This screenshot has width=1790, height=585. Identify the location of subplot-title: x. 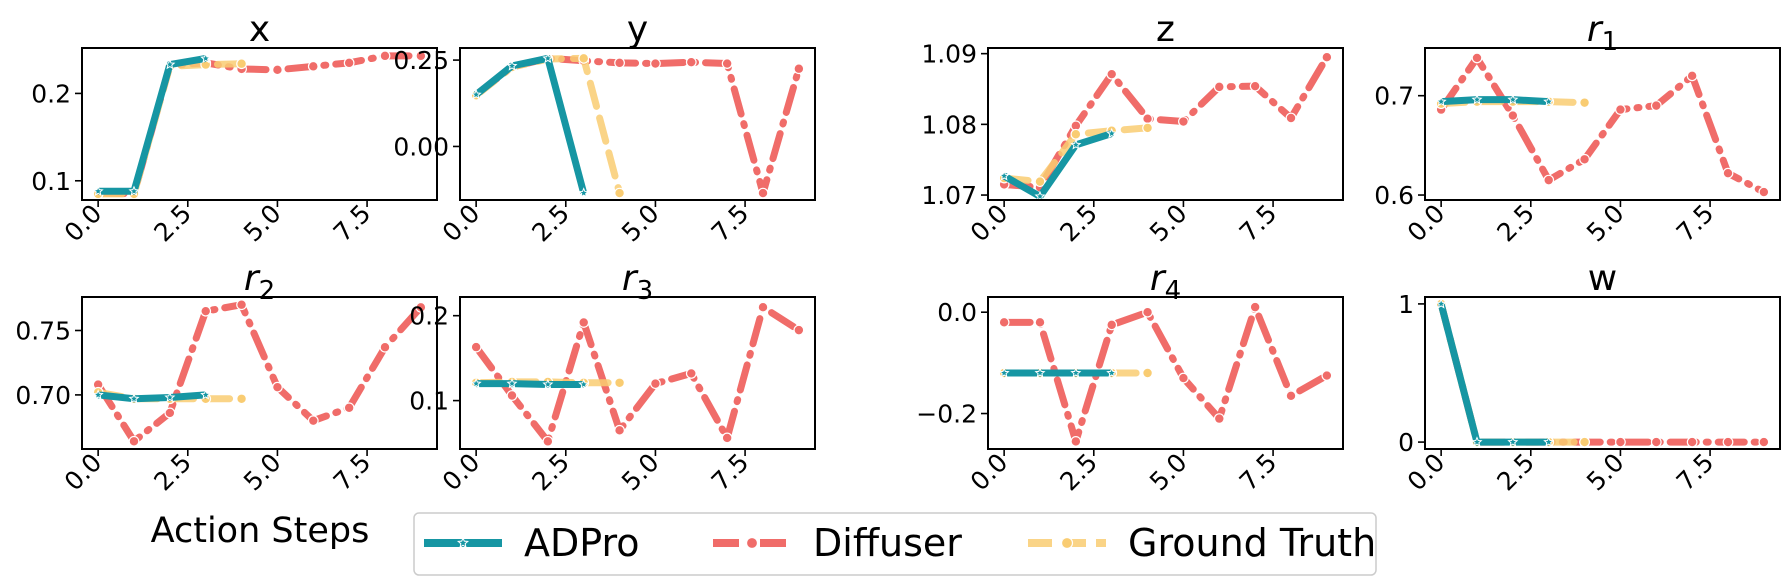
(259, 29).